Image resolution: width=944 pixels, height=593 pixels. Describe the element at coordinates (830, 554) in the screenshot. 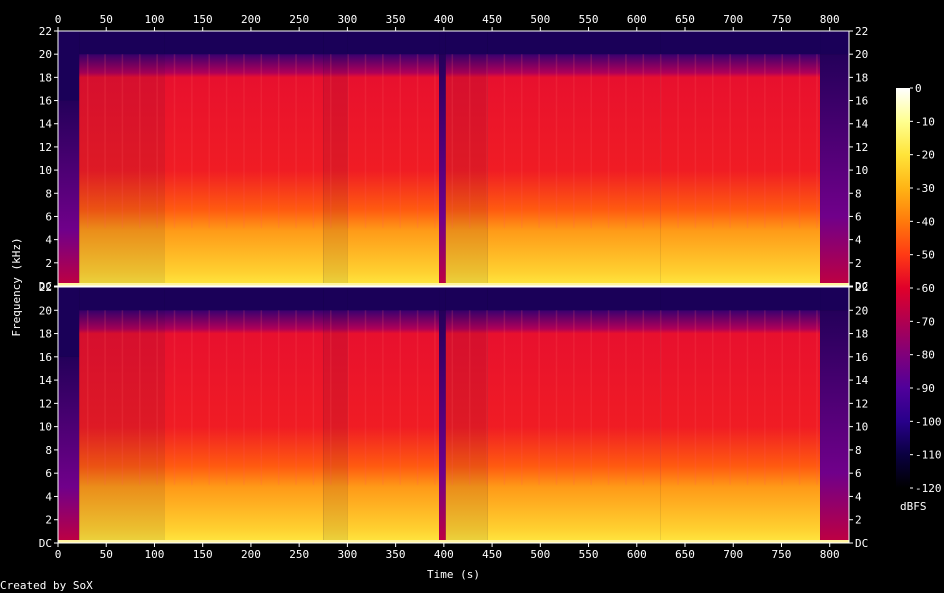

I see `x-tick-label: 800` at that location.